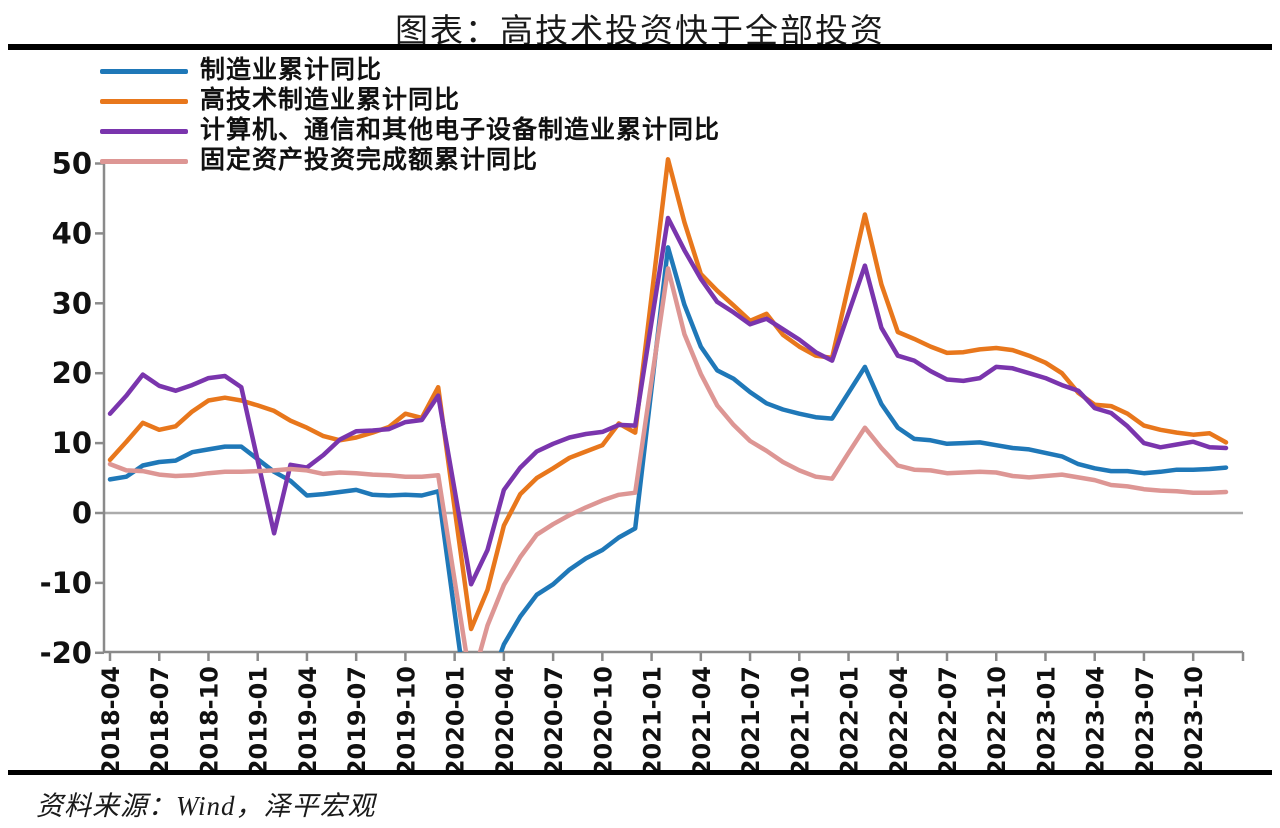  I want to click on source-note: 资料来源：Wind，泽平宏观, so click(206, 806).